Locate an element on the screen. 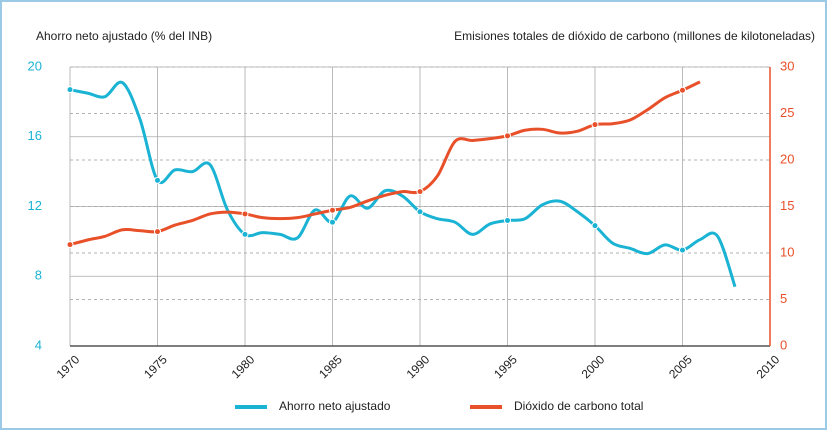 This screenshot has height=430, width=827. y2-tick-label: 5 is located at coordinates (783, 298).